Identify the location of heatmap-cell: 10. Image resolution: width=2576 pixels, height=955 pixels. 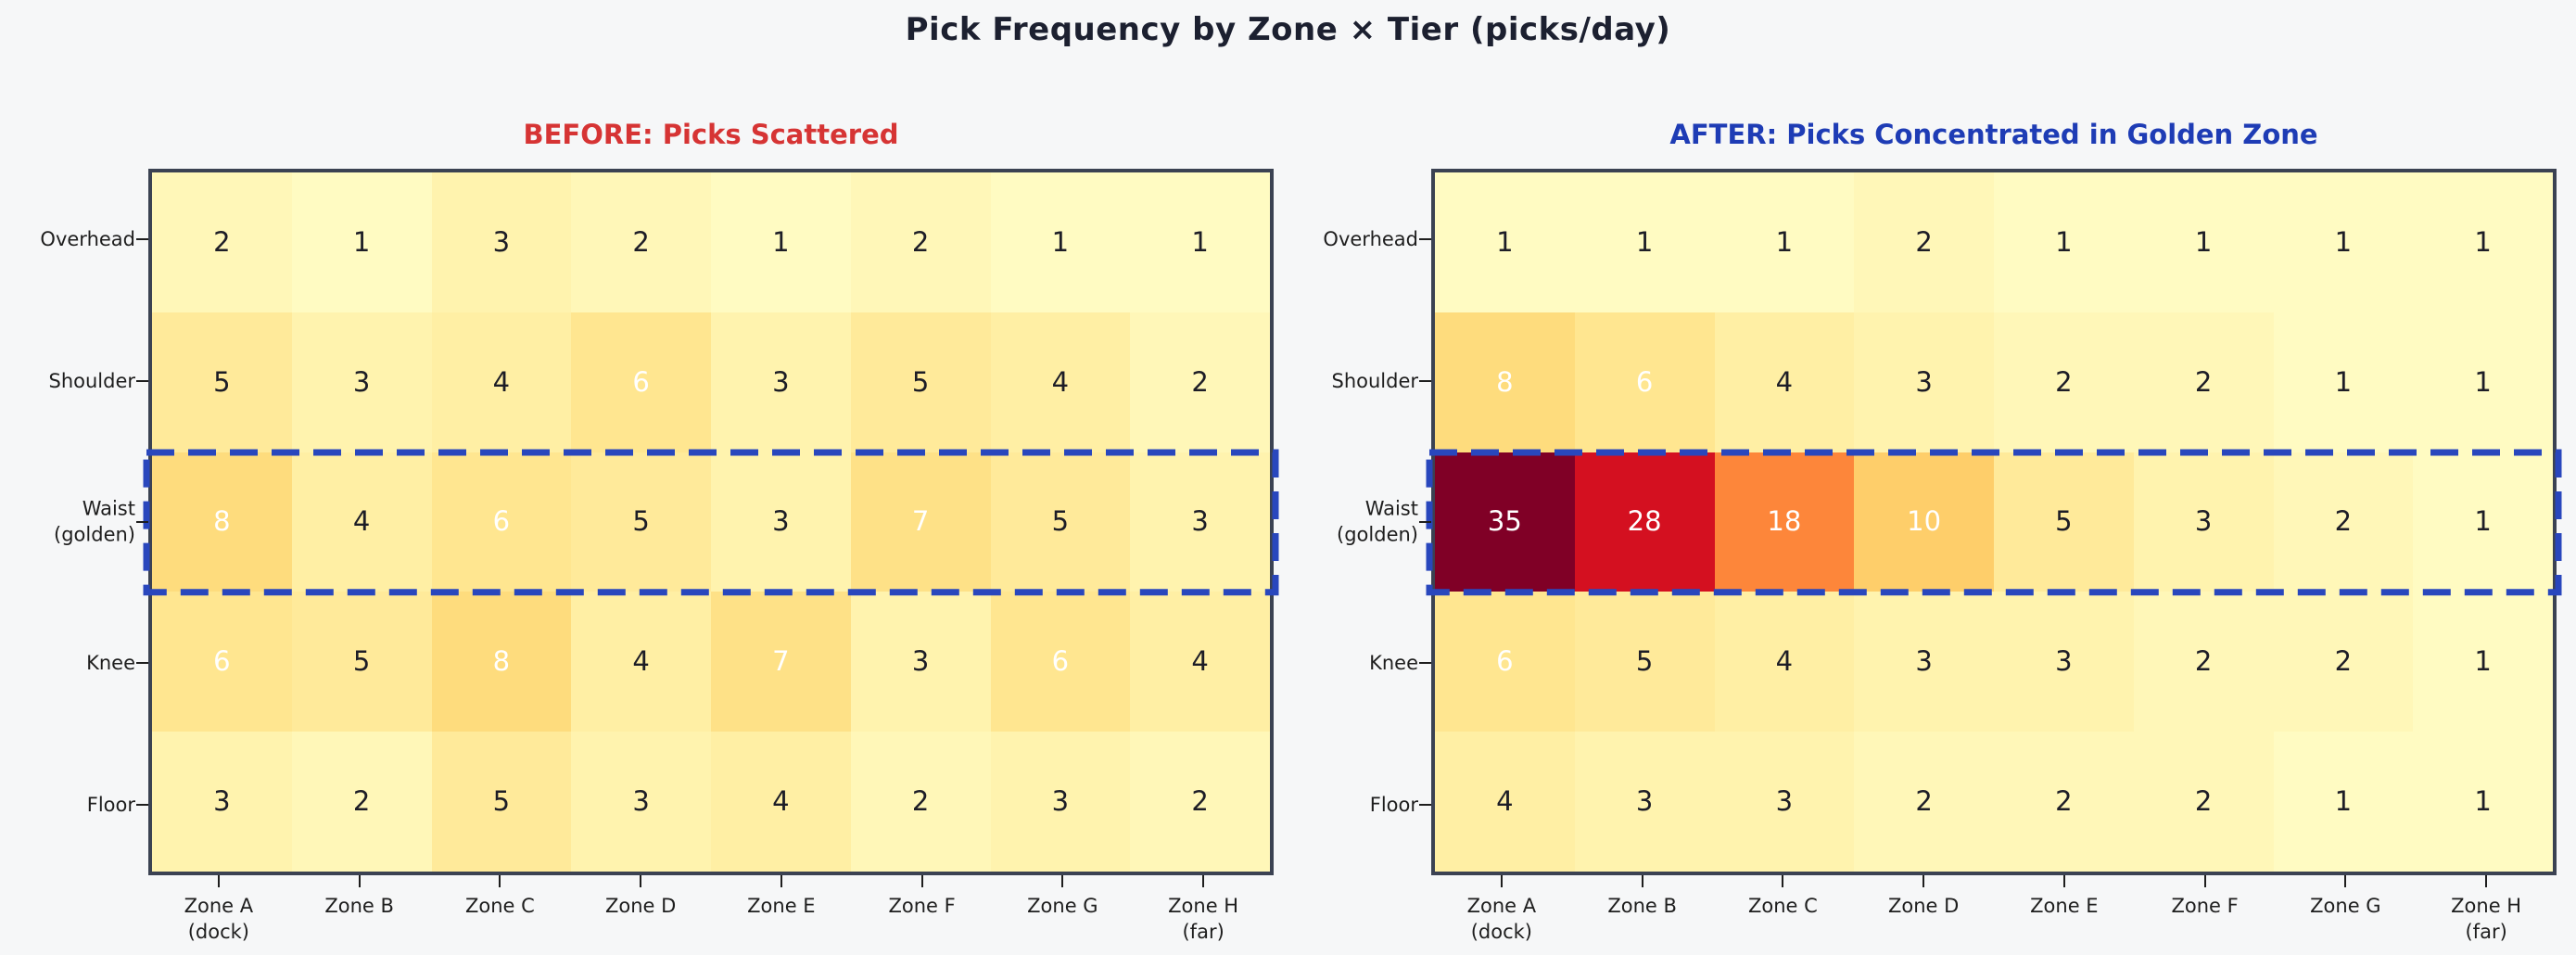
(1924, 522).